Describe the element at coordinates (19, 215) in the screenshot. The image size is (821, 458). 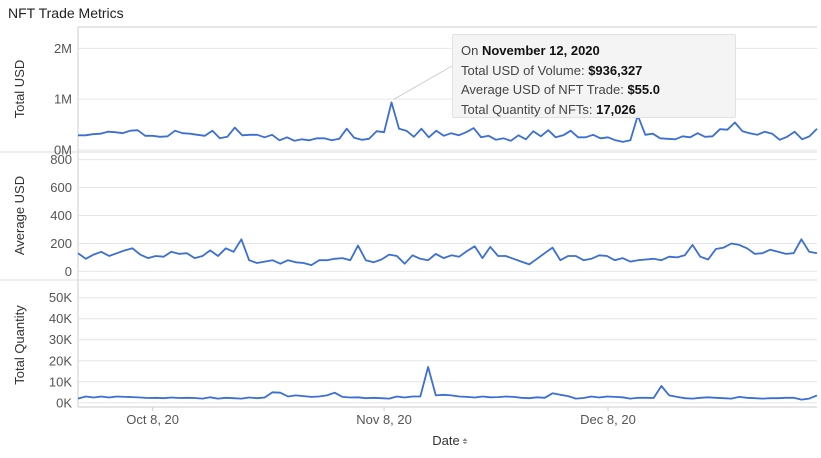
I see `y-axis-label: Average USD` at that location.